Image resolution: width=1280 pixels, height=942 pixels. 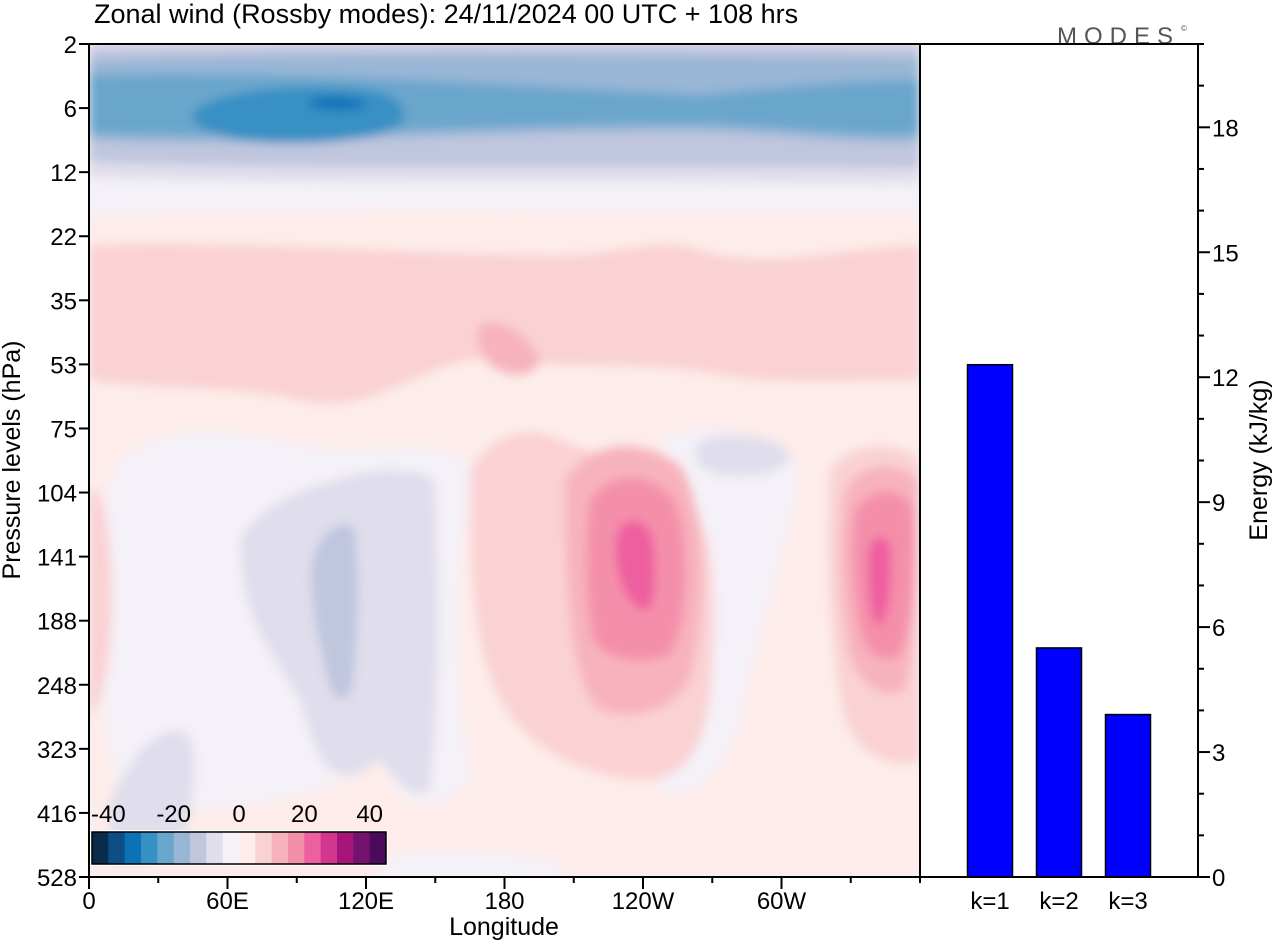 What do you see at coordinates (100, 604) in the screenshot?
I see `contour-pos-2-west-edge` at bounding box center [100, 604].